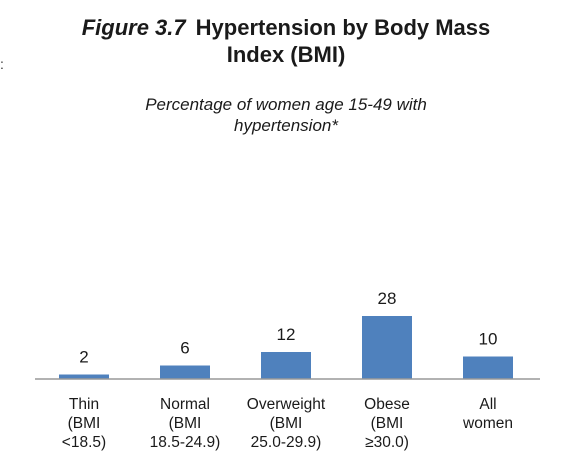  What do you see at coordinates (387, 423) in the screenshot?
I see `category-label-3: Obese (BMI ≥30.0)` at bounding box center [387, 423].